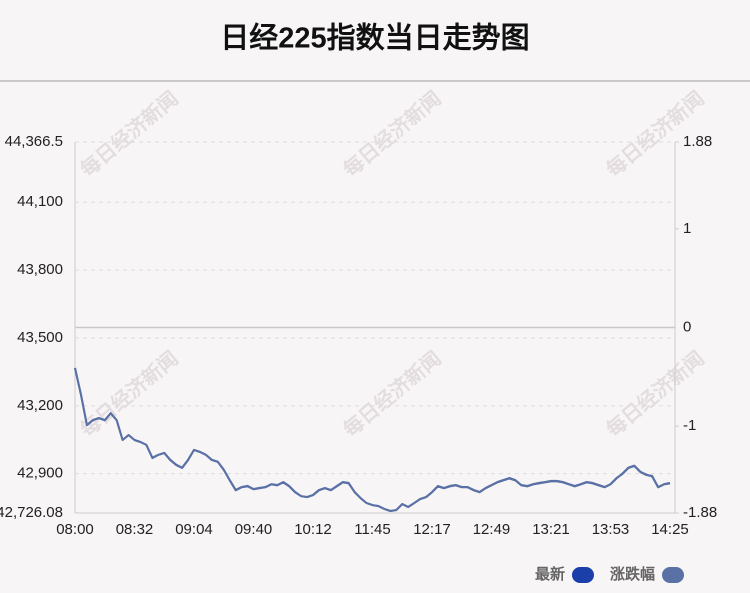 The width and height of the screenshot is (750, 593). Describe the element at coordinates (689, 425) in the screenshot. I see `y2-tick-label: -1` at that location.